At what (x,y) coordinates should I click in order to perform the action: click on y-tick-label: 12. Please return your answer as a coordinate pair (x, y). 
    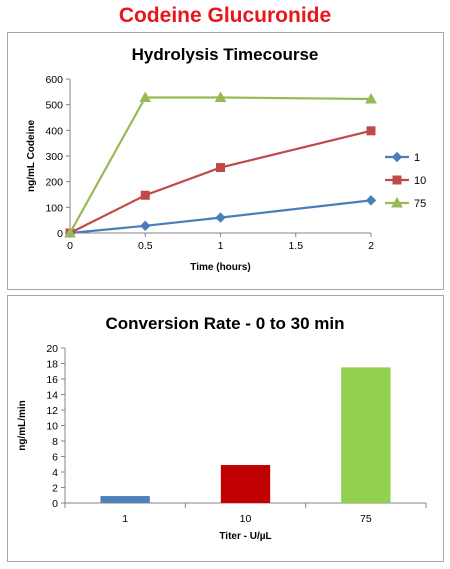
    Looking at the image, I should click on (52, 411).